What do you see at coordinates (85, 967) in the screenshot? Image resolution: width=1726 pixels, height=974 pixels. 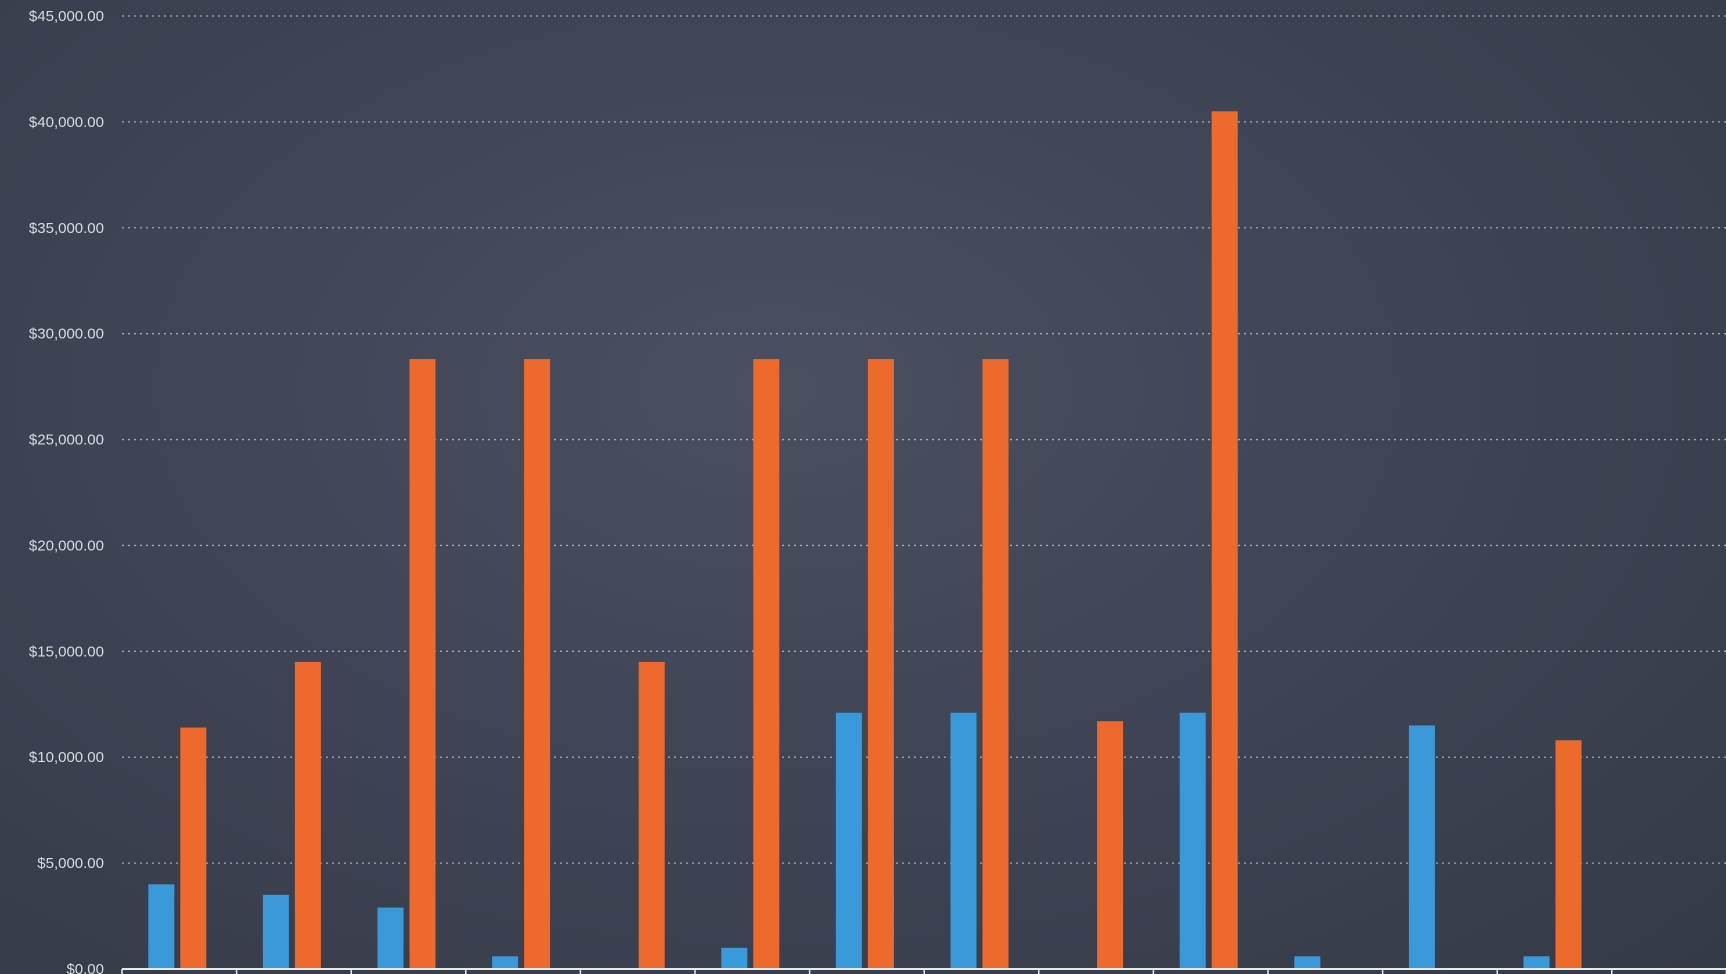 I see `y-tick-label: $0.00` at bounding box center [85, 967].